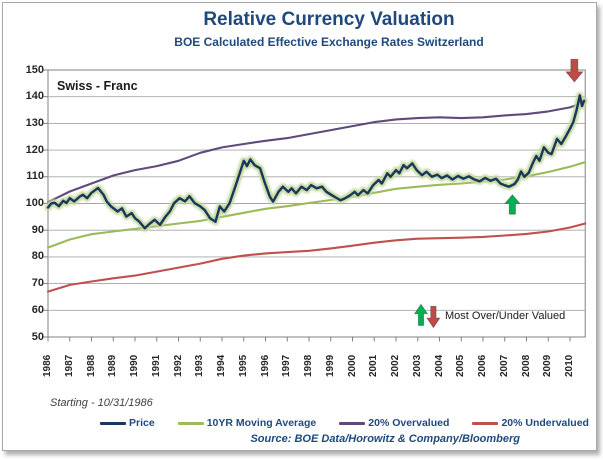 The height and width of the screenshot is (460, 603). I want to click on x-tick-label: 2007, so click(504, 365).